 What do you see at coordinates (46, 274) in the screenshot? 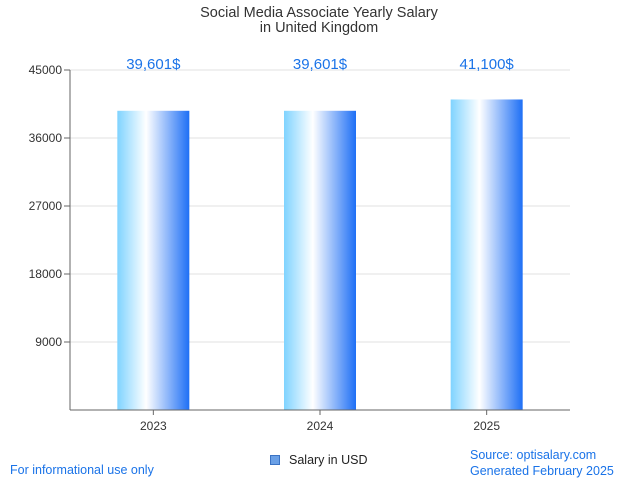
I see `y-tick-label: 18000` at bounding box center [46, 274].